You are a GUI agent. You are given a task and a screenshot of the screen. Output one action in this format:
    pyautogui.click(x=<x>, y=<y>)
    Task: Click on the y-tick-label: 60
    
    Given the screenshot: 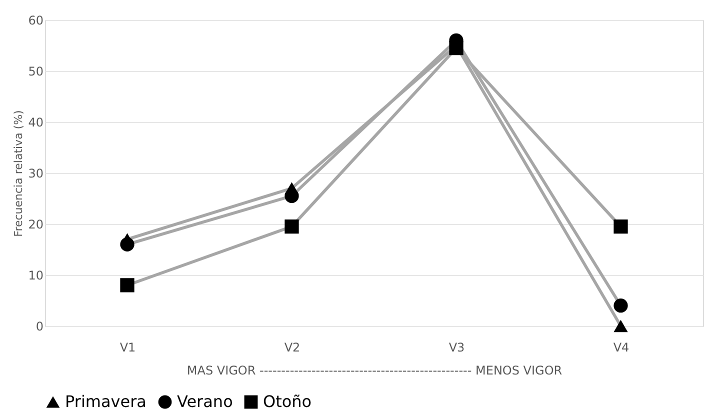 What is the action you would take?
    pyautogui.click(x=36, y=21)
    